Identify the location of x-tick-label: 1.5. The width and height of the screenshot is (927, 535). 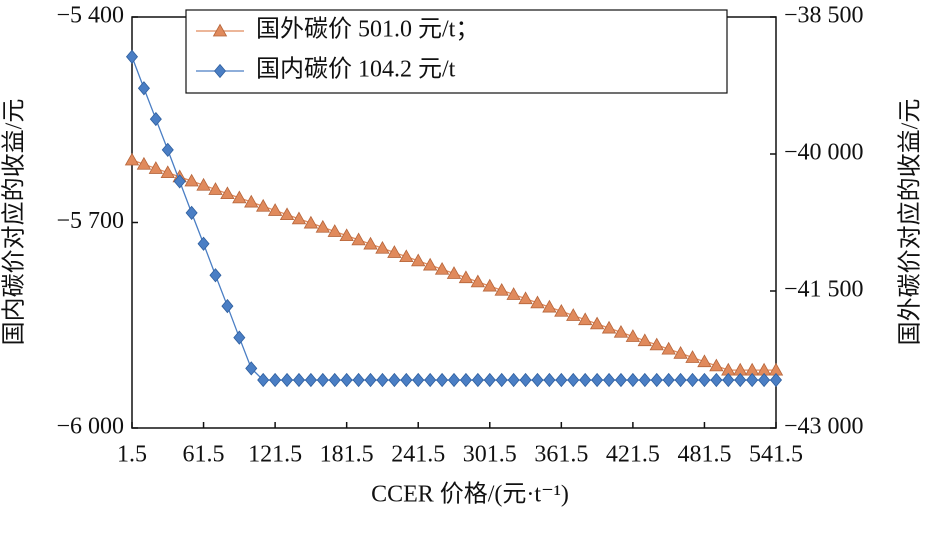
(132, 455).